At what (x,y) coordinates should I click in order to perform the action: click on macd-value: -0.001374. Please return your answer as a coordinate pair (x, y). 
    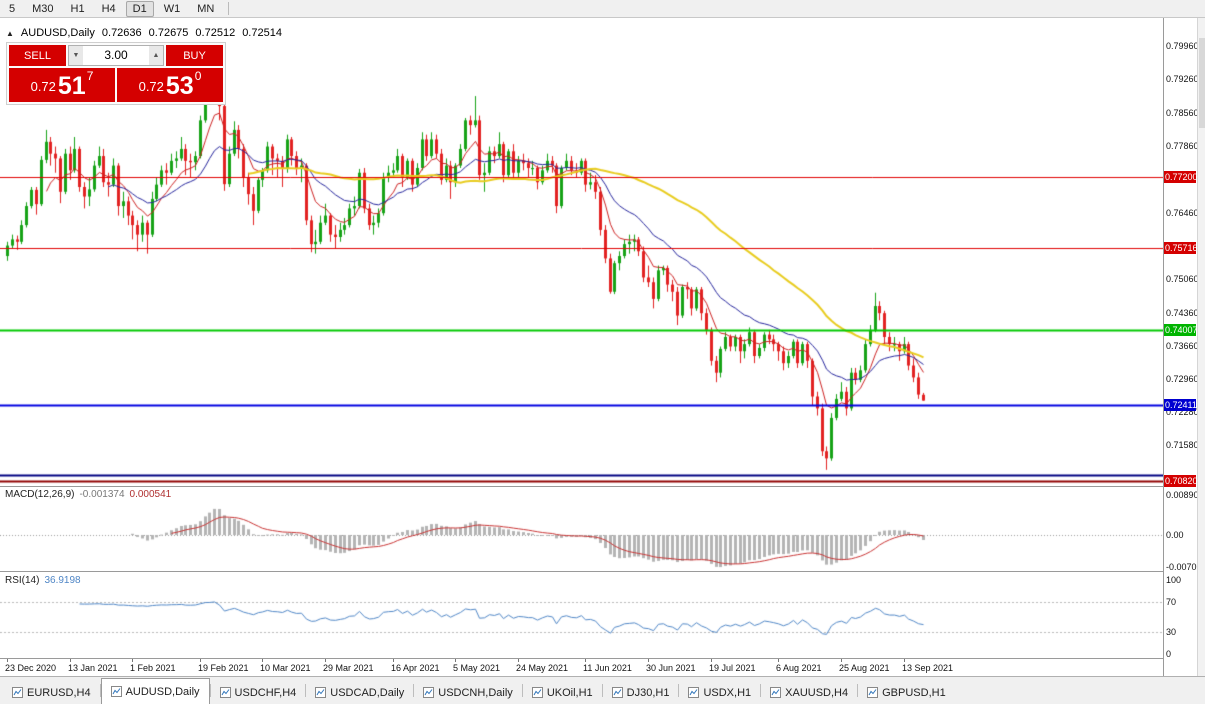
    Looking at the image, I should click on (102, 494).